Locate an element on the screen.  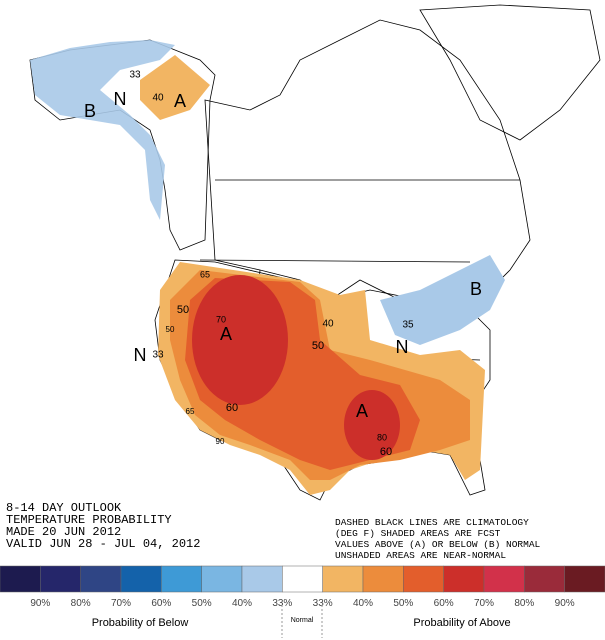
outlook-line: 8-14 DAY OUTLOOK is located at coordinates (64, 508).